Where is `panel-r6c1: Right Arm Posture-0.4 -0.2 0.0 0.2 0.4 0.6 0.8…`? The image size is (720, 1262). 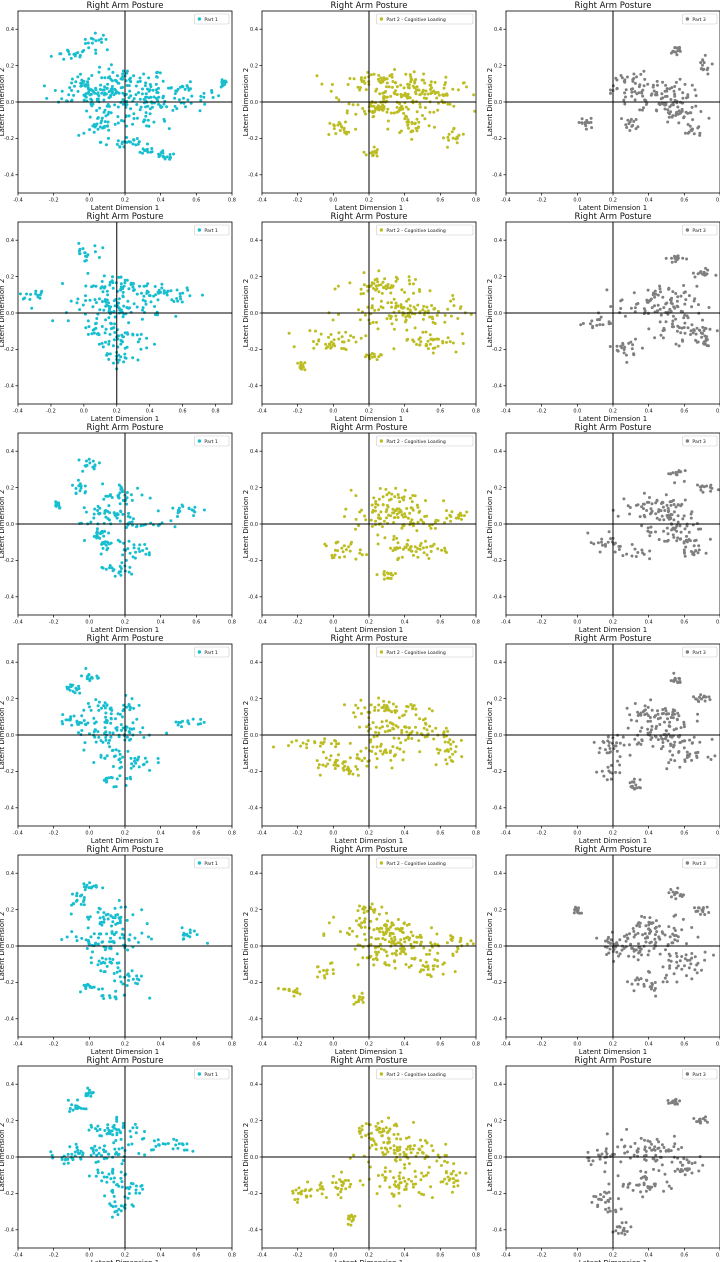
panel-r6c1: Right Arm Posture-0.4 -0.2 0.0 0.2 0.4 0.6 0.8… is located at coordinates (118, 1159).